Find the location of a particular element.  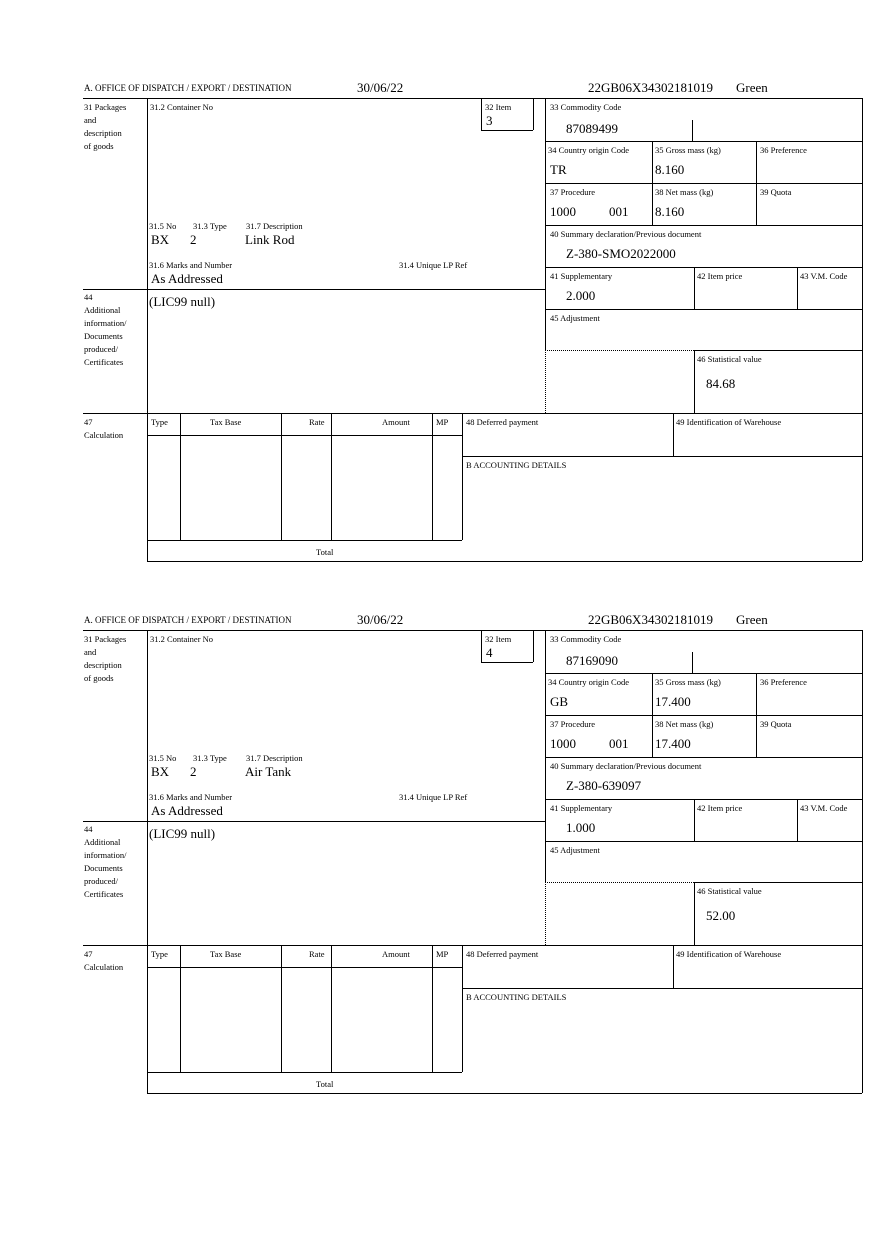

statistical-value-label: 46 Statistical value is located at coordinates (729, 359).